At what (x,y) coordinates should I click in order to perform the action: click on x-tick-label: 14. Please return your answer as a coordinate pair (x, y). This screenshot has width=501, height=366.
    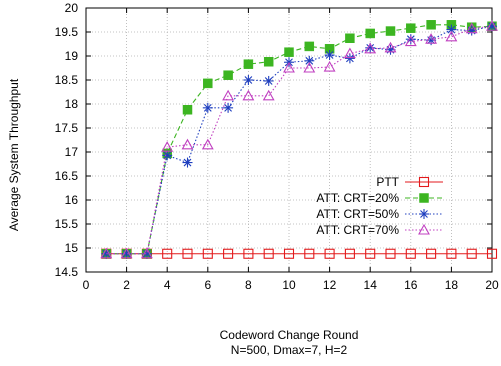
    Looking at the image, I should click on (371, 285).